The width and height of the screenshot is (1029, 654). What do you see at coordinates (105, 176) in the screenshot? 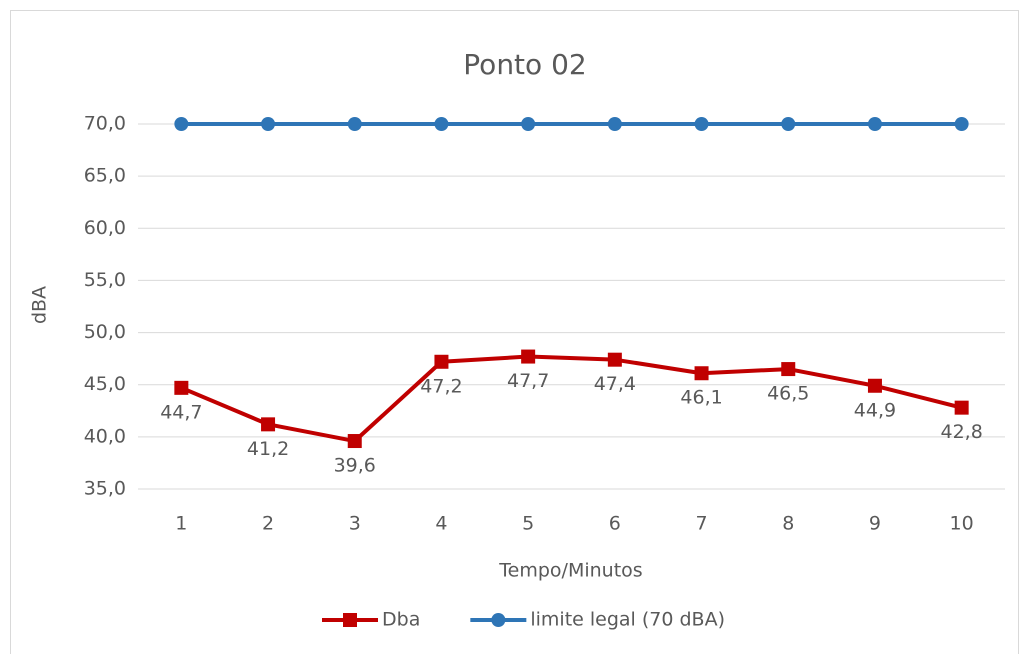
I see `y-tick-label: 65,0` at bounding box center [105, 176].